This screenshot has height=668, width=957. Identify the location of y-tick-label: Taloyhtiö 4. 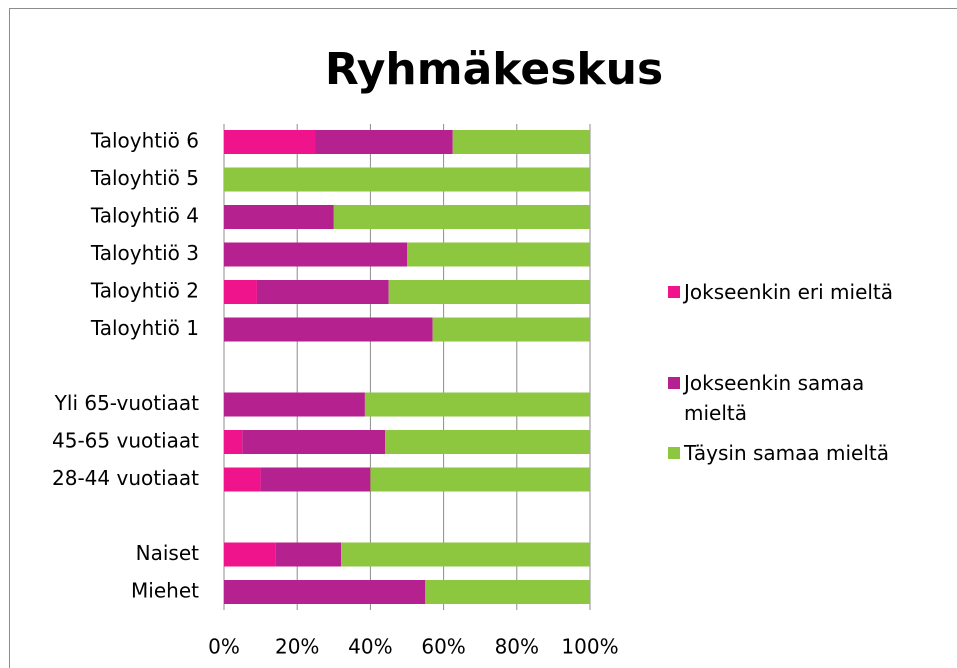
(144, 216).